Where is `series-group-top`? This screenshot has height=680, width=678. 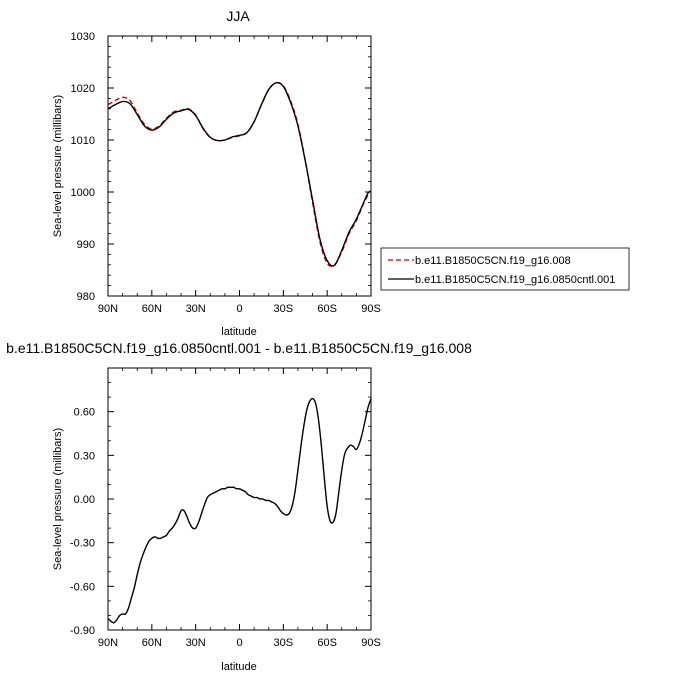
series-group-top is located at coordinates (239, 174).